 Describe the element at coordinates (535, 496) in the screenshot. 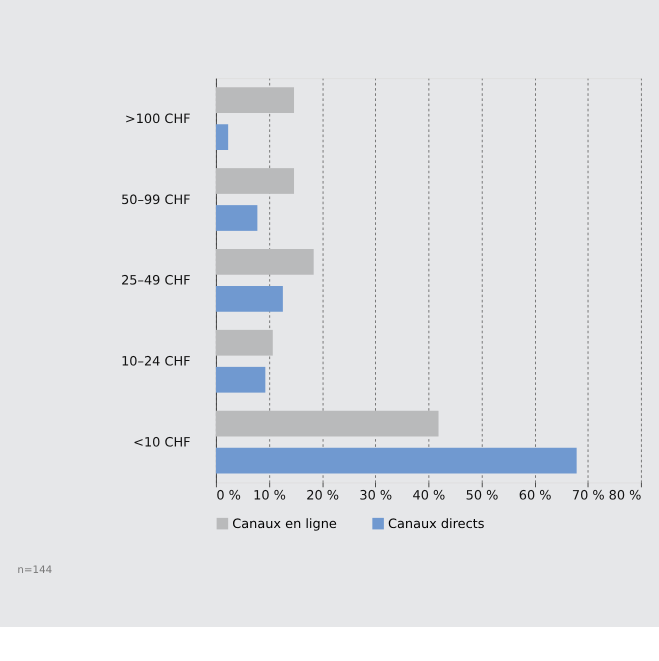

I see `x-tick-label: 60 %` at that location.